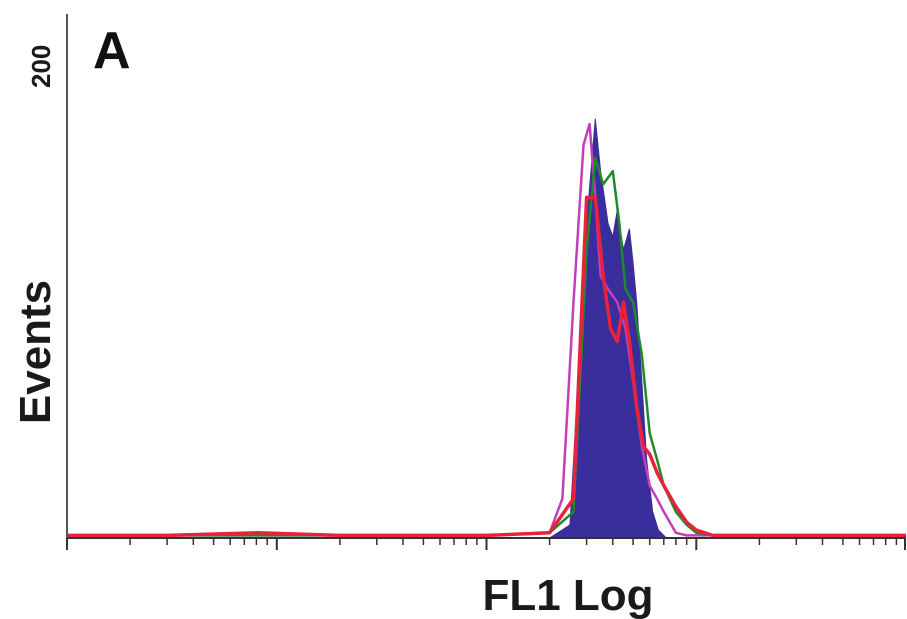 The height and width of the screenshot is (619, 907). Describe the element at coordinates (567, 595) in the screenshot. I see `x-axis-title: FL1 Log` at that location.